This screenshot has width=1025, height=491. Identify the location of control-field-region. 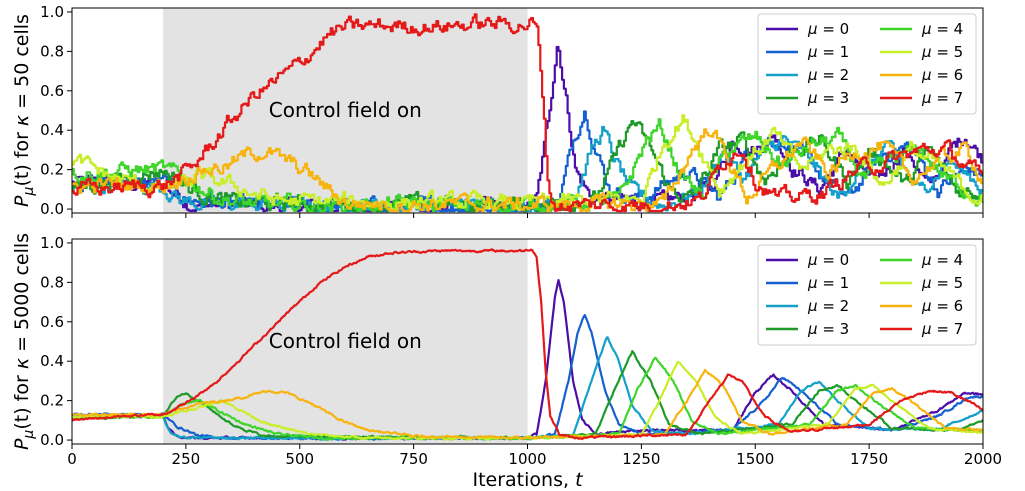
(345, 341).